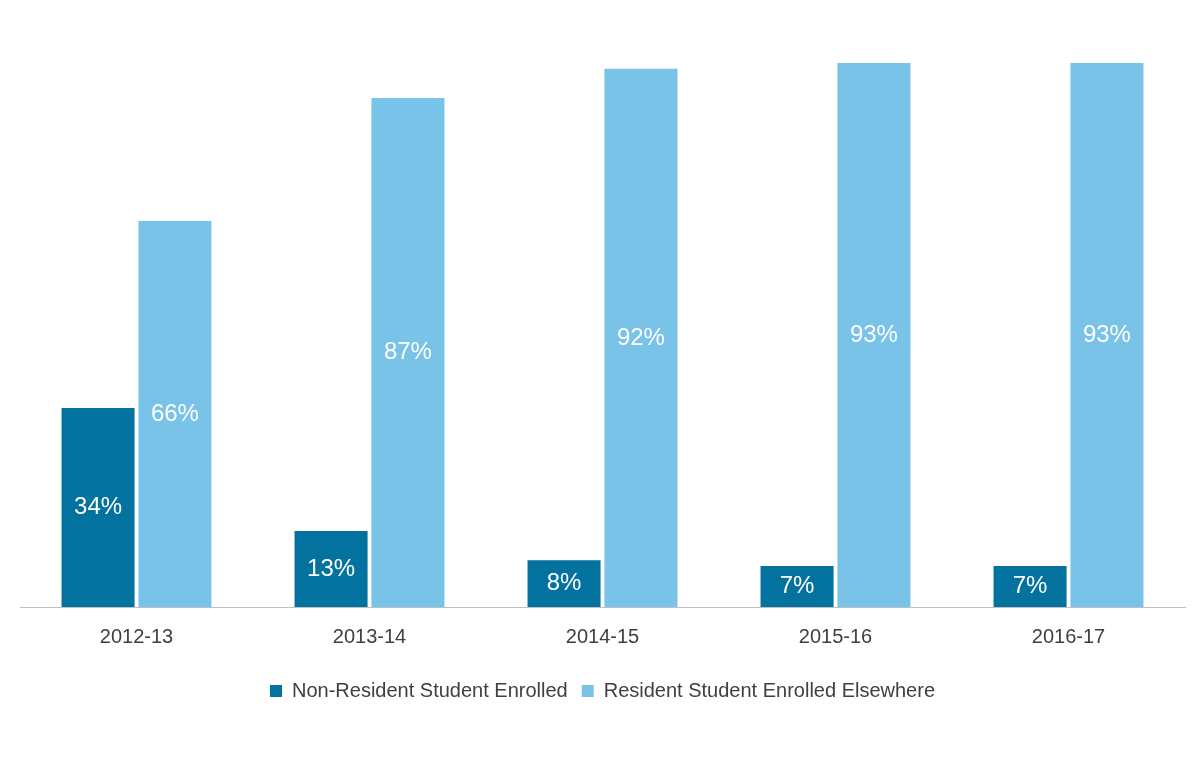 The width and height of the screenshot is (1200, 761). Describe the element at coordinates (429, 689) in the screenshot. I see `legend-label: Non-Resident Student Enrolled` at that location.